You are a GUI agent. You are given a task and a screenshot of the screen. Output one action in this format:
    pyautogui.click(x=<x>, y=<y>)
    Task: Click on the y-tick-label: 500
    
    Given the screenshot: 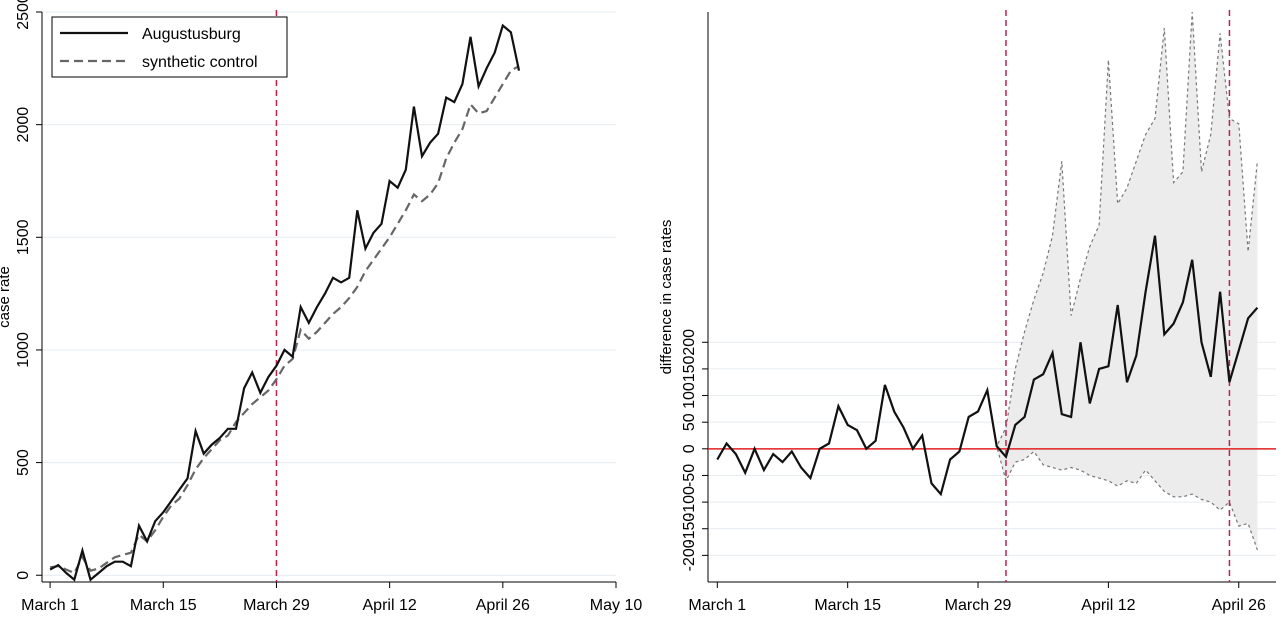 What is the action you would take?
    pyautogui.click(x=23, y=462)
    